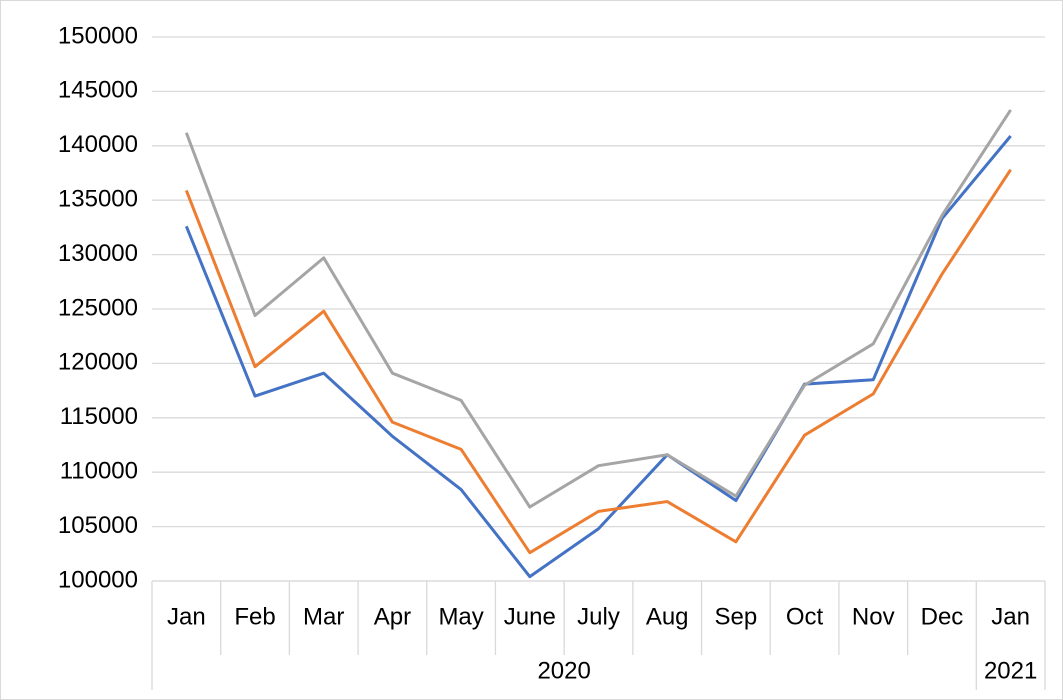 The width and height of the screenshot is (1063, 700). Describe the element at coordinates (98, 253) in the screenshot. I see `y-tick-label: 130000` at that location.